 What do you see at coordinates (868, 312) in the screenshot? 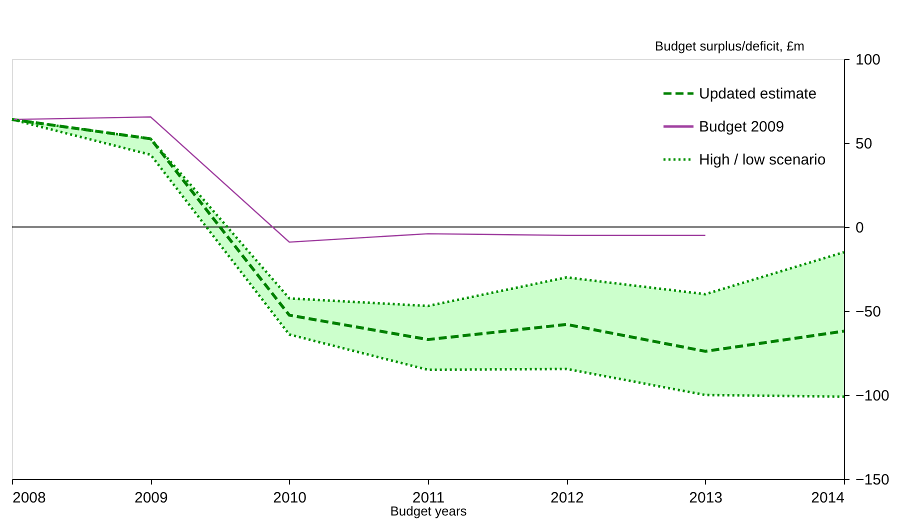
I see `y-tick-label: −50` at bounding box center [868, 312].